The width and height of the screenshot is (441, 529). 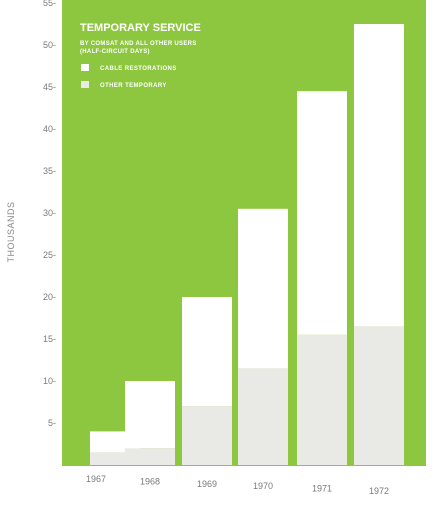 I want to click on legend-label-cable-restorations: CABLE RESTORATIONS, so click(x=138, y=69).